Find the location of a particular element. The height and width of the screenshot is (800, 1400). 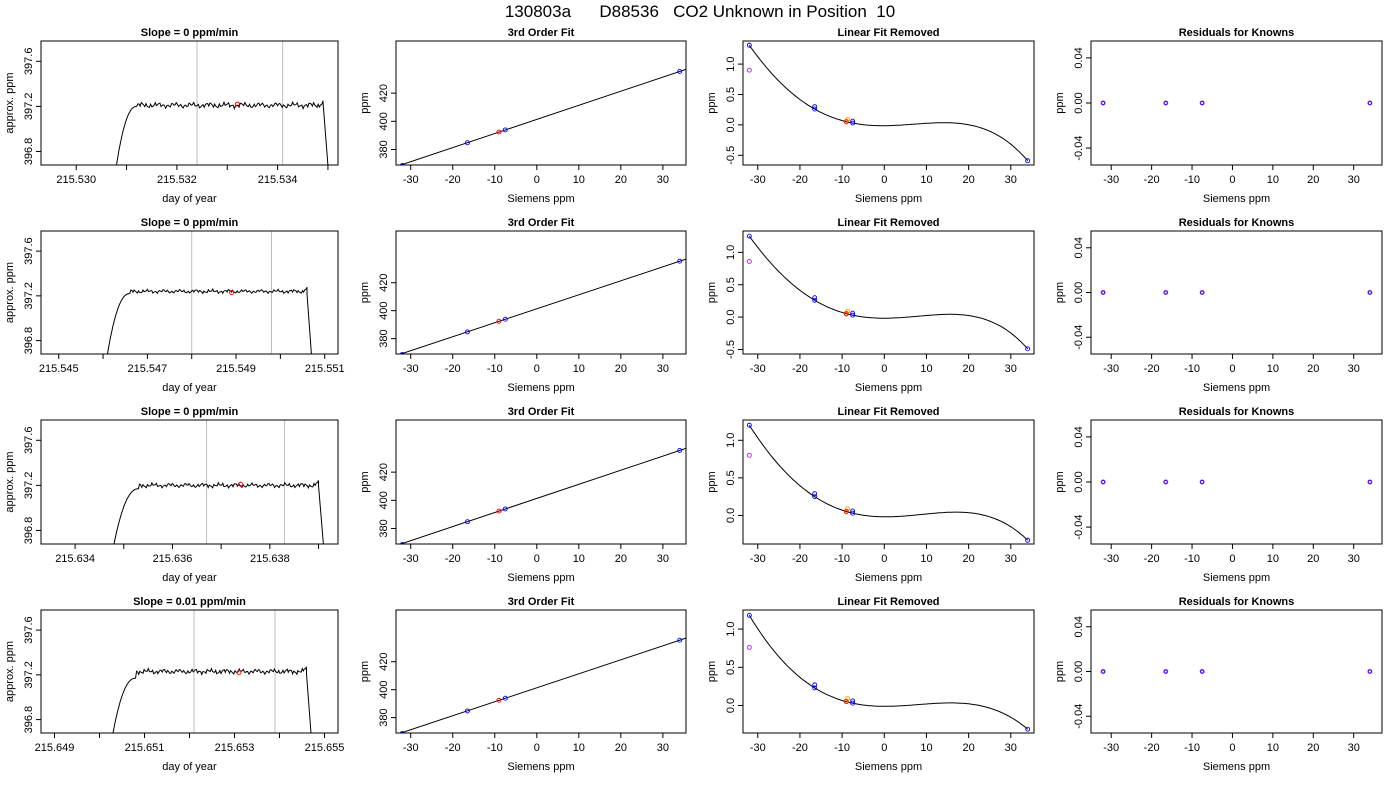

x-tick-label: 215.532 is located at coordinates (177, 180).